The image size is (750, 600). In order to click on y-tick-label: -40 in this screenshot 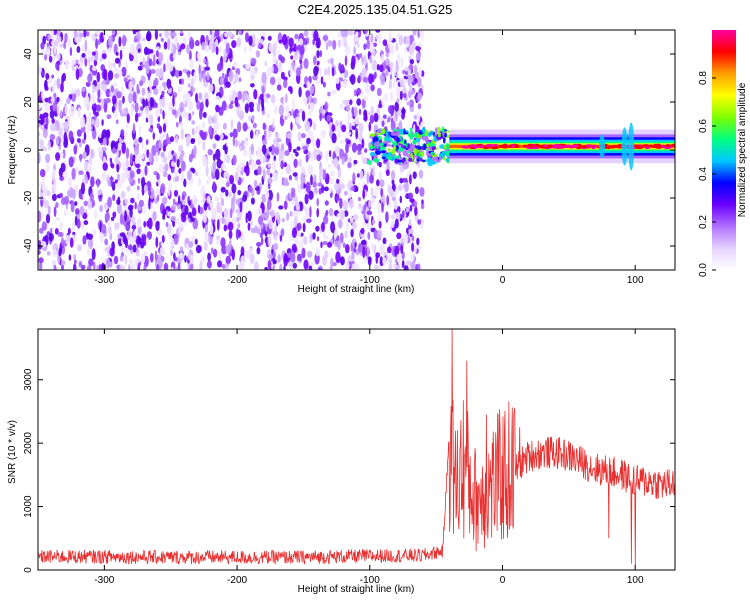, I will do `click(28, 245)`.